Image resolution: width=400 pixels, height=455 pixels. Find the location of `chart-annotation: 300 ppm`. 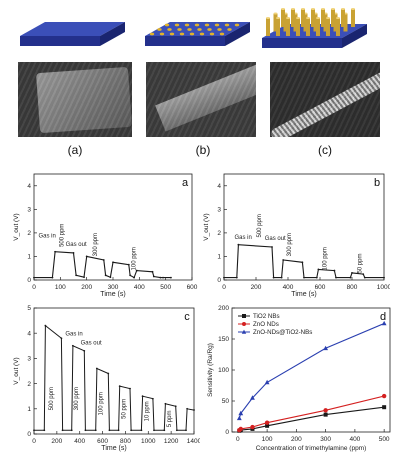

chart-annotation: 300 ppm is located at coordinates (96, 244).